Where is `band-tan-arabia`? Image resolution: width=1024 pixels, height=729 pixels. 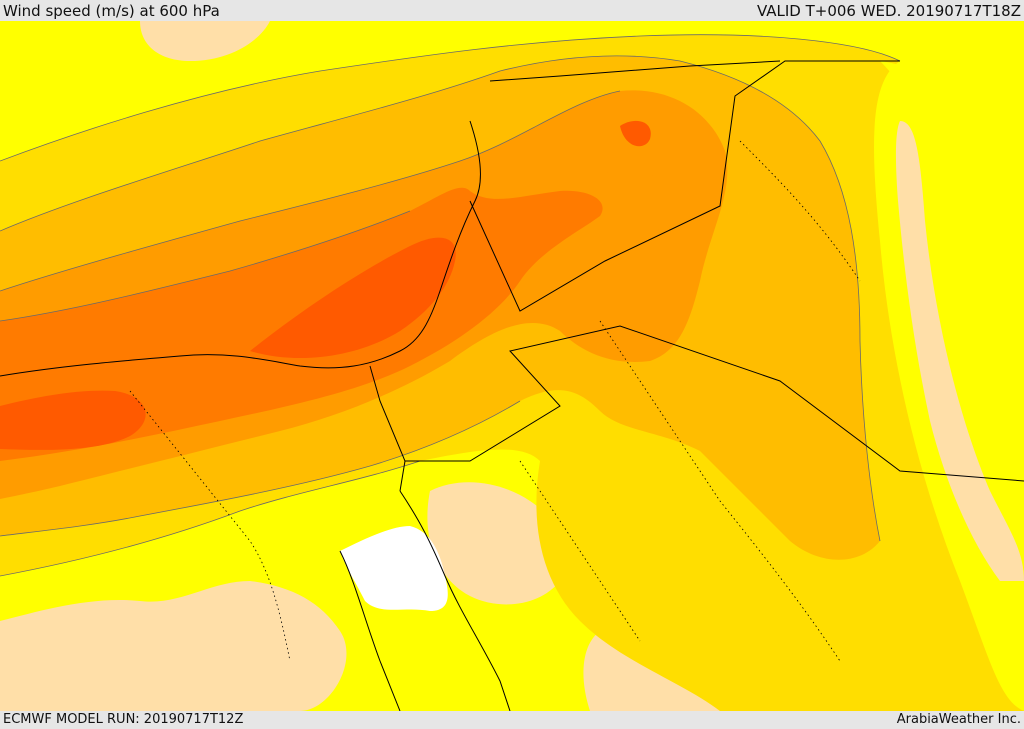 band-tan-arabia is located at coordinates (496, 543).